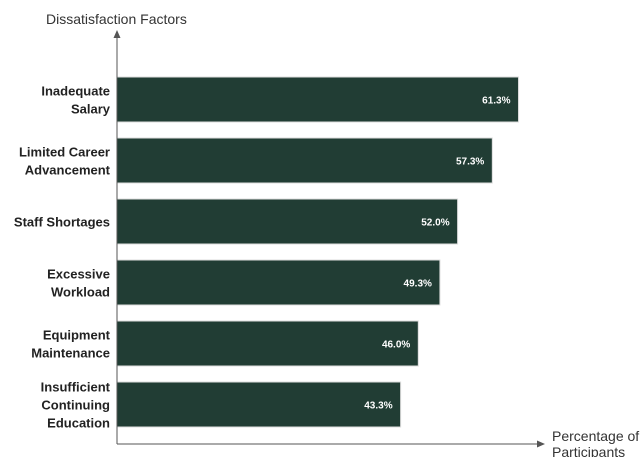  I want to click on x-axis-arrowhead, so click(541, 444).